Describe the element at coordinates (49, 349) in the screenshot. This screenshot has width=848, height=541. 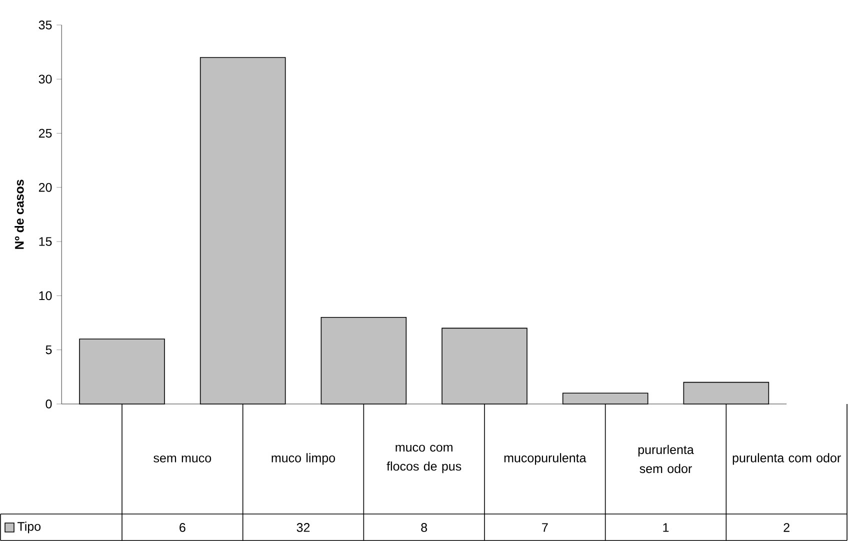
I see `y-tick-label: 5` at that location.